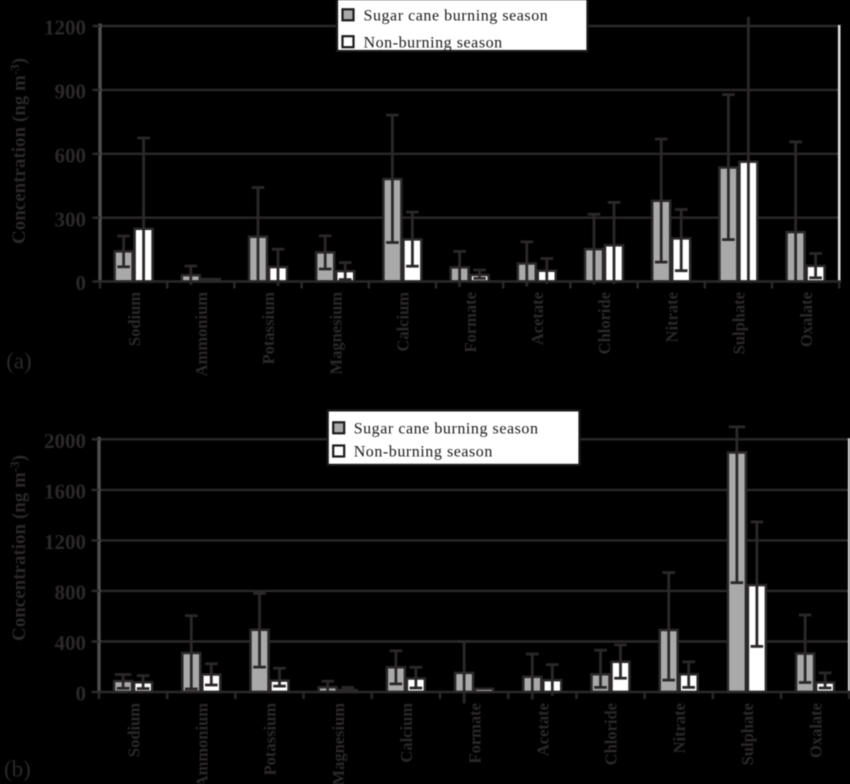  Describe the element at coordinates (71, 643) in the screenshot. I see `svg-text: 400` at that location.